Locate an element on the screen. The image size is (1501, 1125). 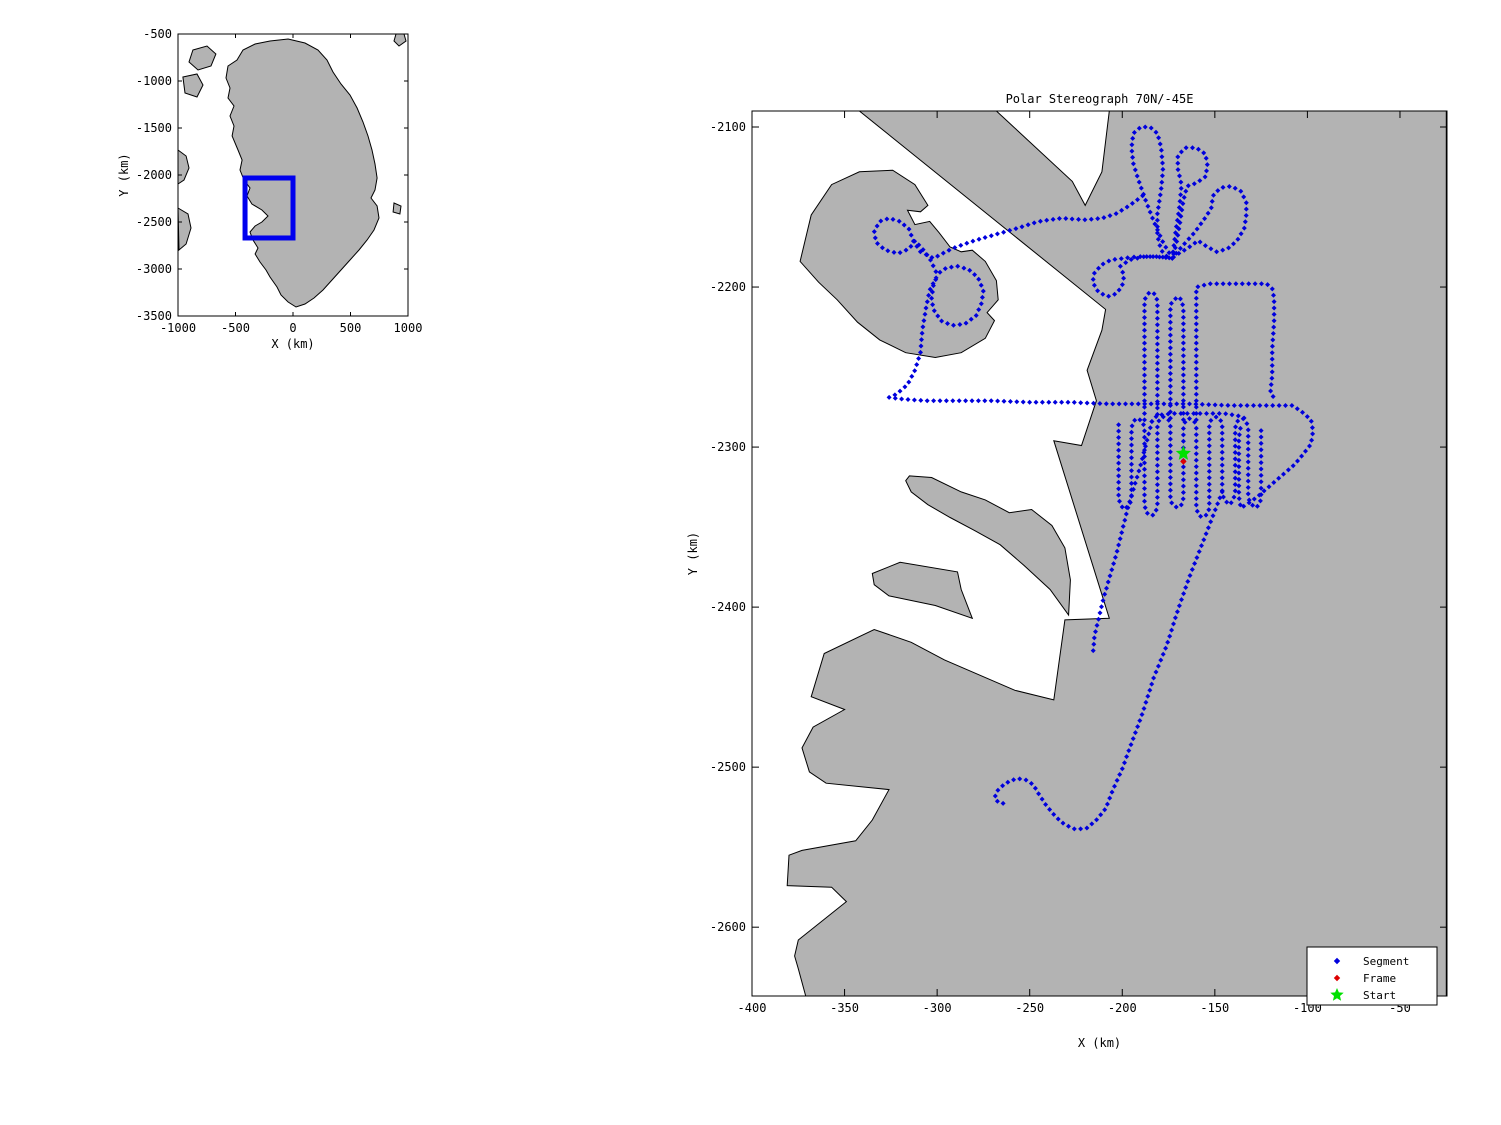
x-tick-label: -200 is located at coordinates (1122, 1008).